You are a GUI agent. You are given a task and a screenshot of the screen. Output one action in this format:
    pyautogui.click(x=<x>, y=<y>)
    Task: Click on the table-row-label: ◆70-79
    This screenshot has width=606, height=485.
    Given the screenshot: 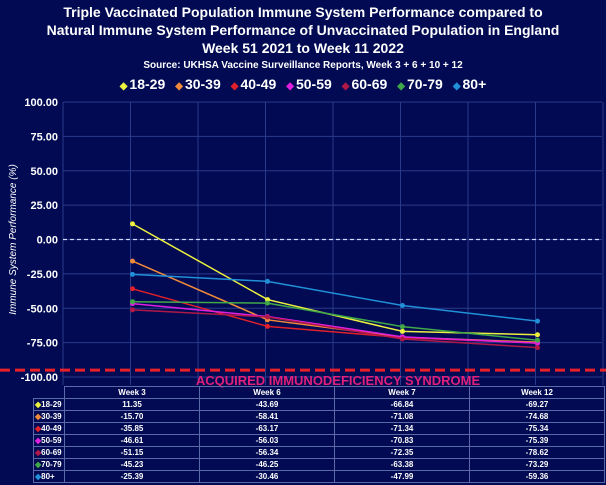 What is the action you would take?
    pyautogui.click(x=49, y=464)
    